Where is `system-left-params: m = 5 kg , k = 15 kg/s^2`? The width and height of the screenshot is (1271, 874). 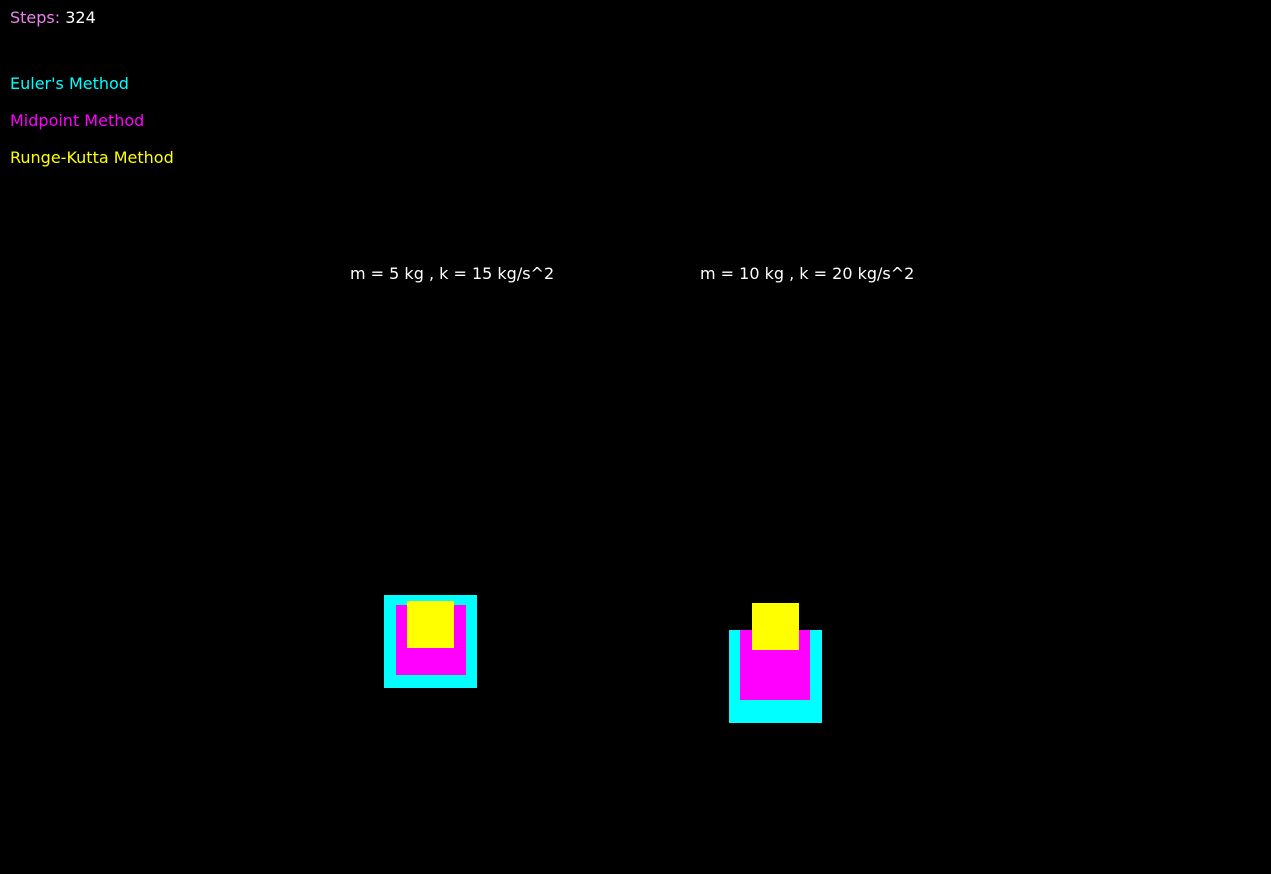 system-left-params: m = 5 kg , k = 15 kg/s^2 is located at coordinates (452, 273).